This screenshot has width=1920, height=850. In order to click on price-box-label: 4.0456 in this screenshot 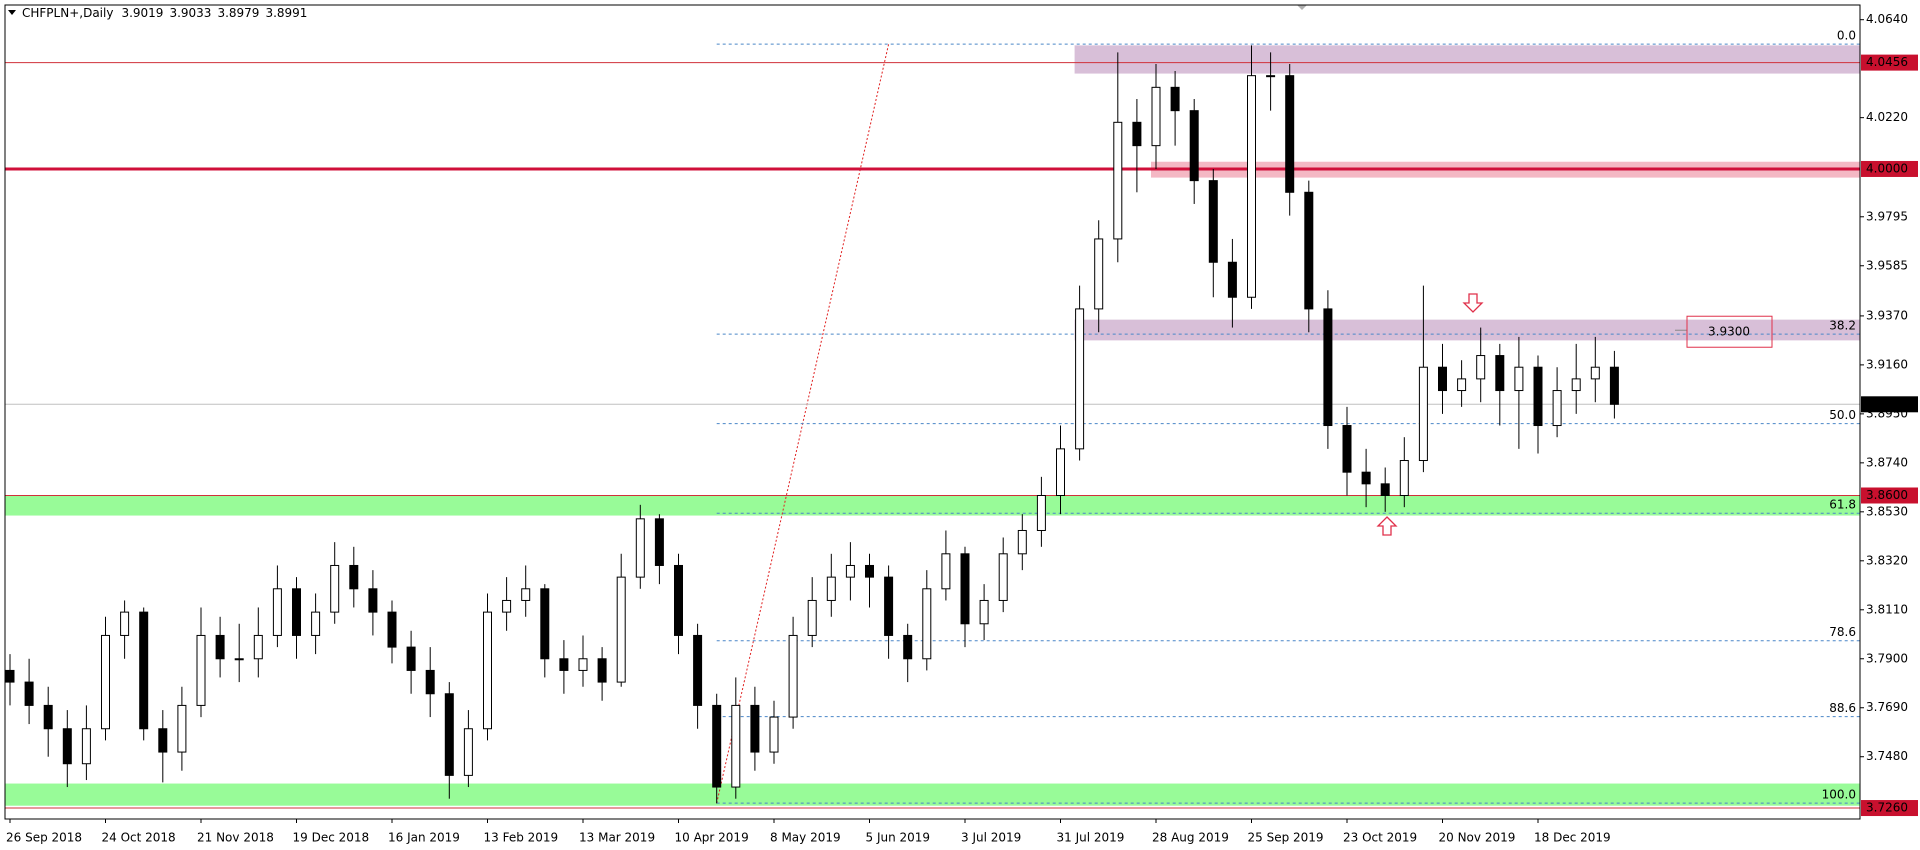, I will do `click(1887, 62)`.